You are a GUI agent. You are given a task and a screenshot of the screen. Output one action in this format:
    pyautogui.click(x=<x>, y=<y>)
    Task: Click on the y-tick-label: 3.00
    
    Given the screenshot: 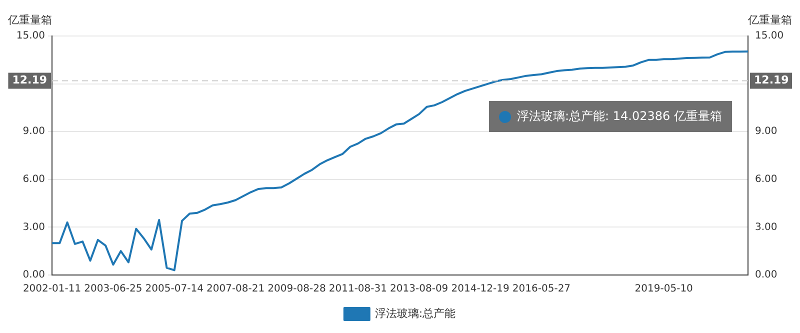 What is the action you would take?
    pyautogui.click(x=33, y=227)
    